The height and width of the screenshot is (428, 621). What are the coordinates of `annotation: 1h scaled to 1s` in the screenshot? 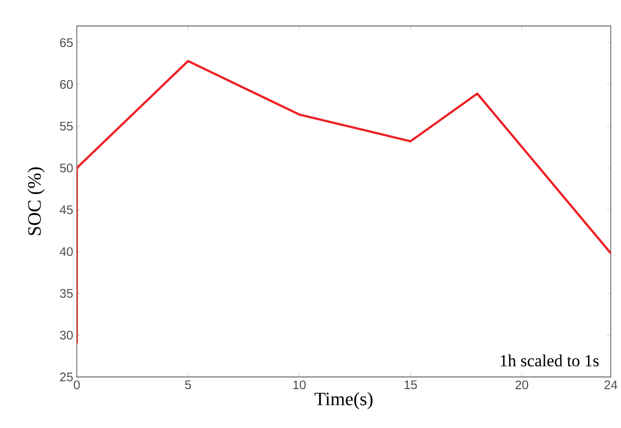 It's located at (549, 360).